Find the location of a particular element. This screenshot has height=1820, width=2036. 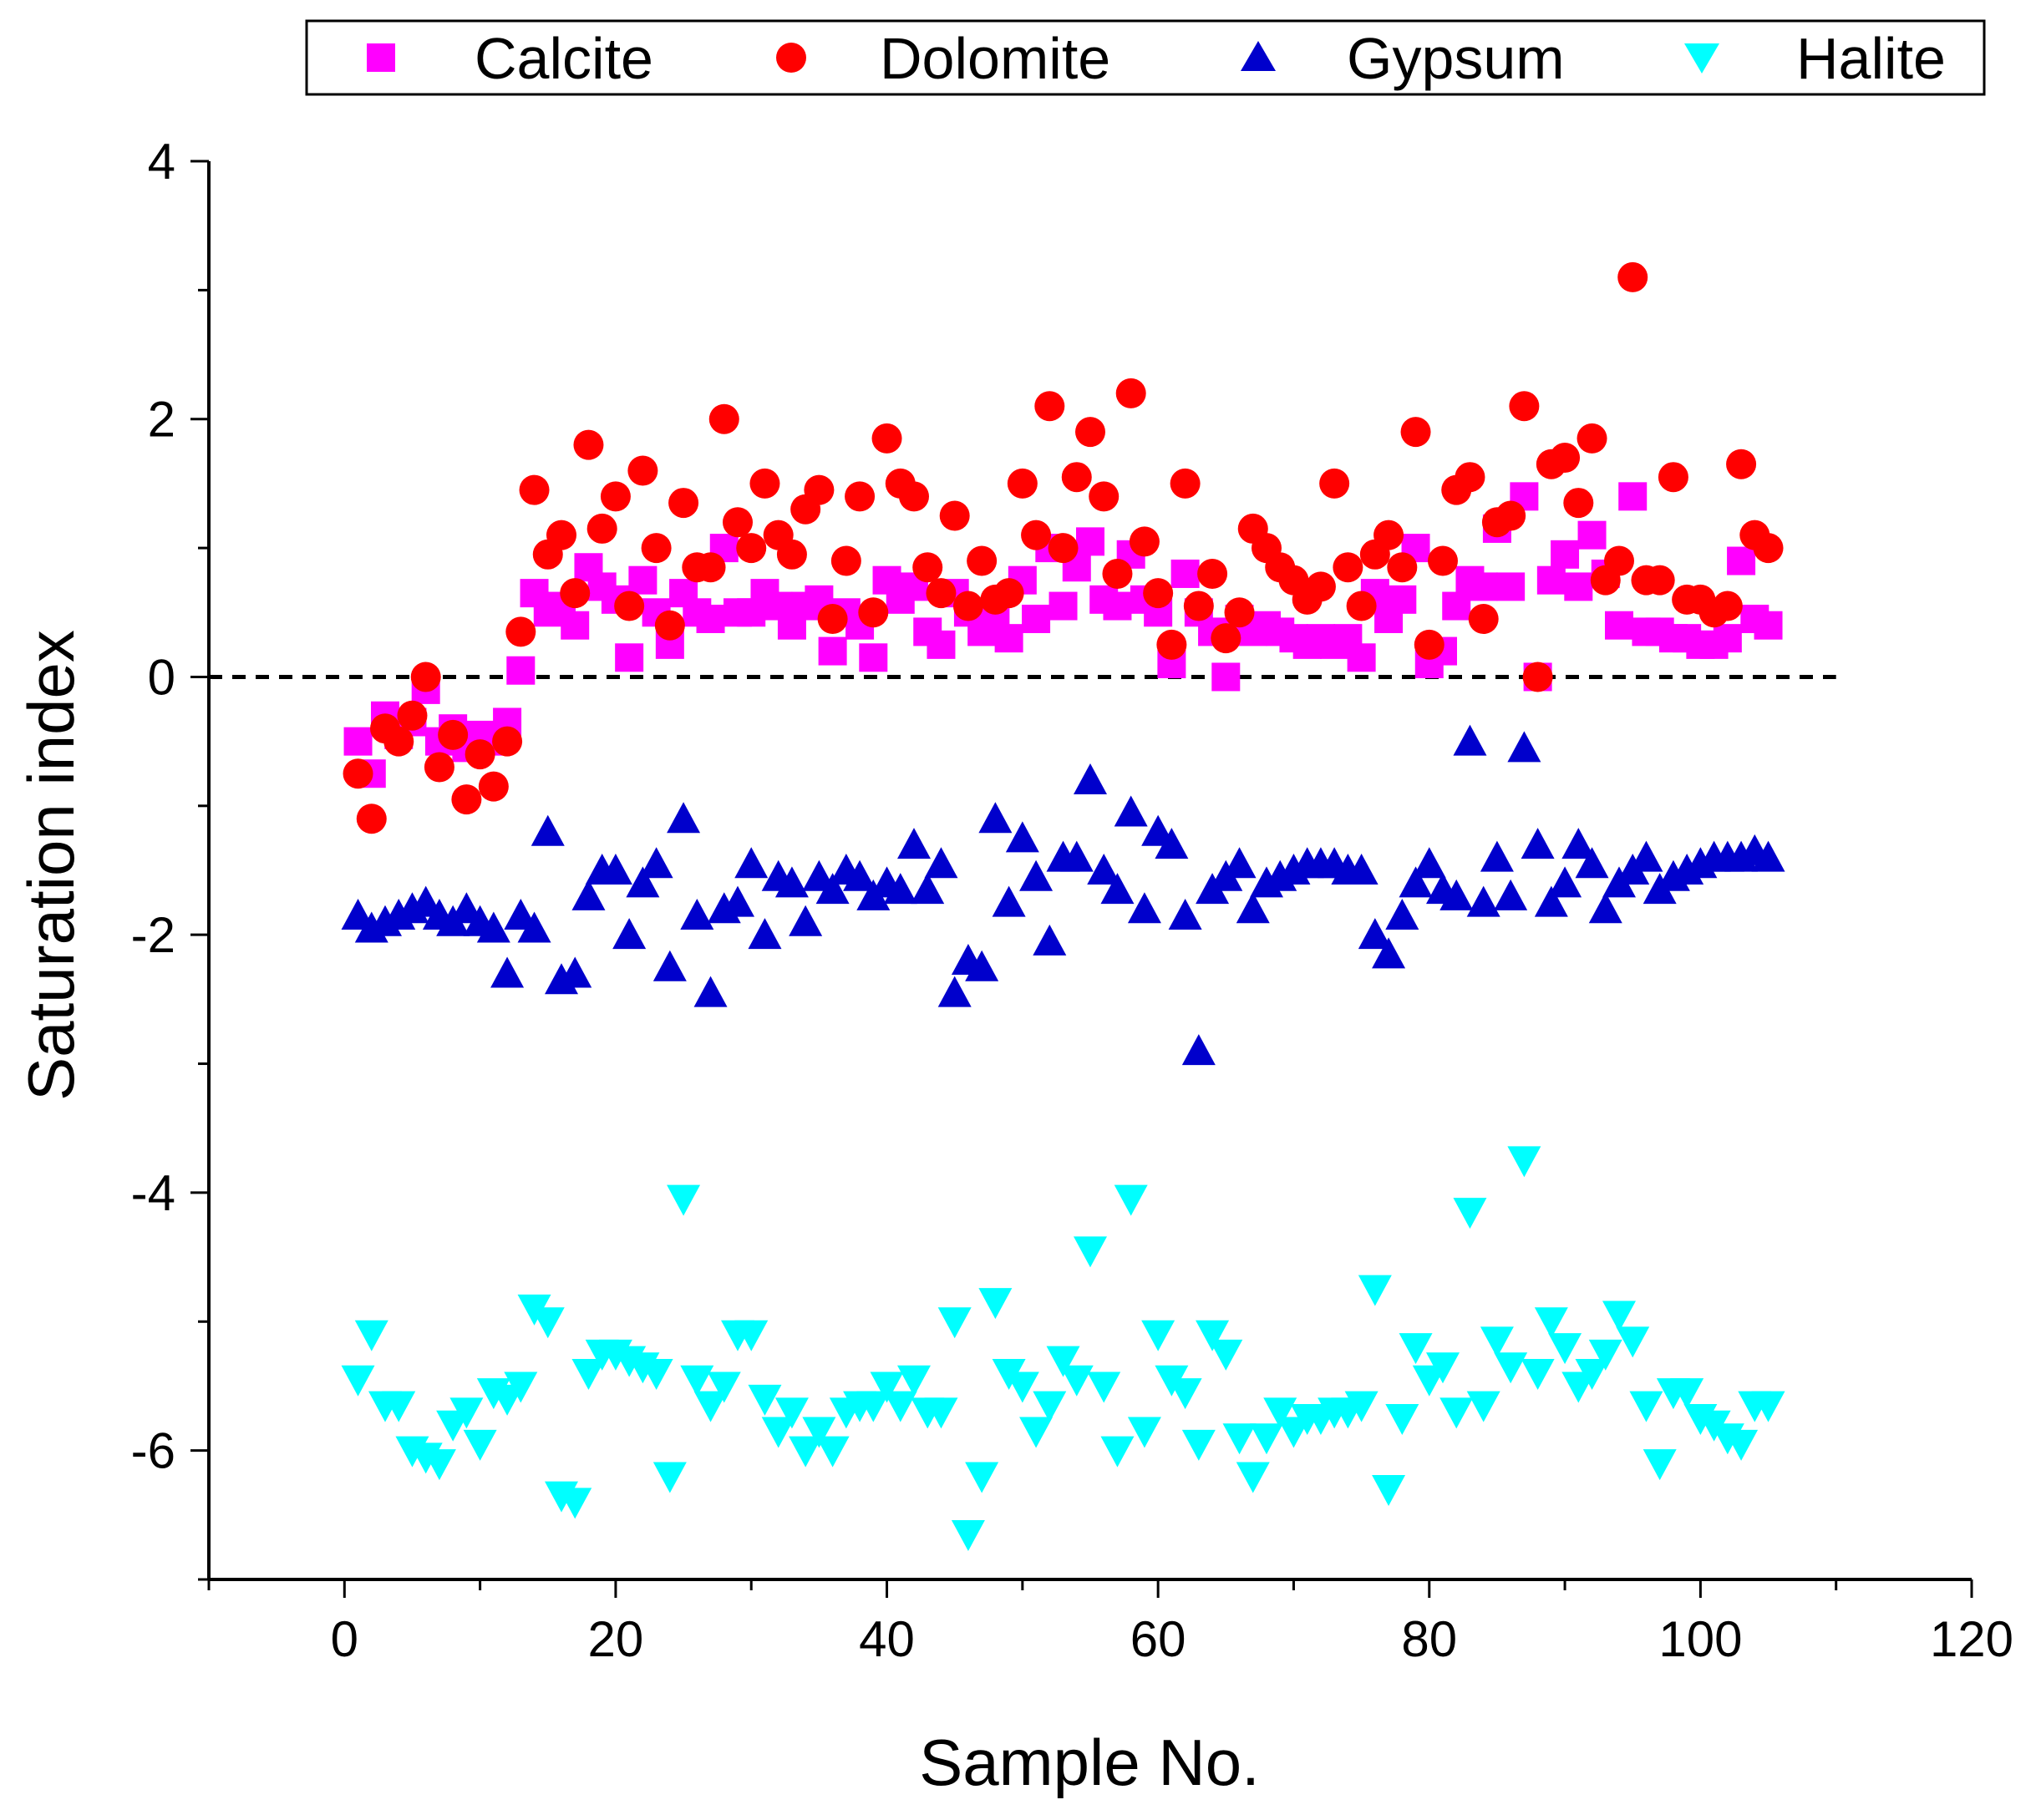

legend-item-gypsum: Gypsum is located at coordinates (1403, 58).